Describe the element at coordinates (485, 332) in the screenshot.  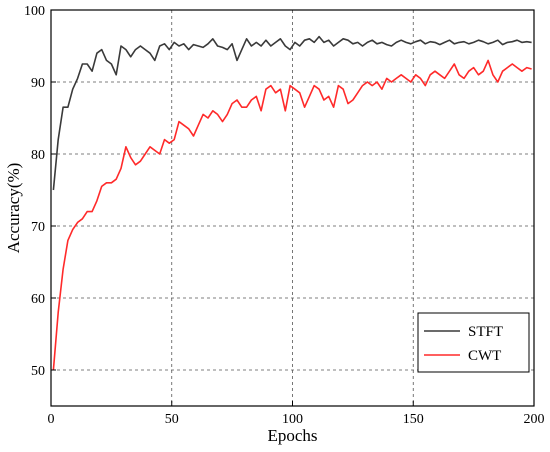
I see `legend-label-stft: STFT` at that location.